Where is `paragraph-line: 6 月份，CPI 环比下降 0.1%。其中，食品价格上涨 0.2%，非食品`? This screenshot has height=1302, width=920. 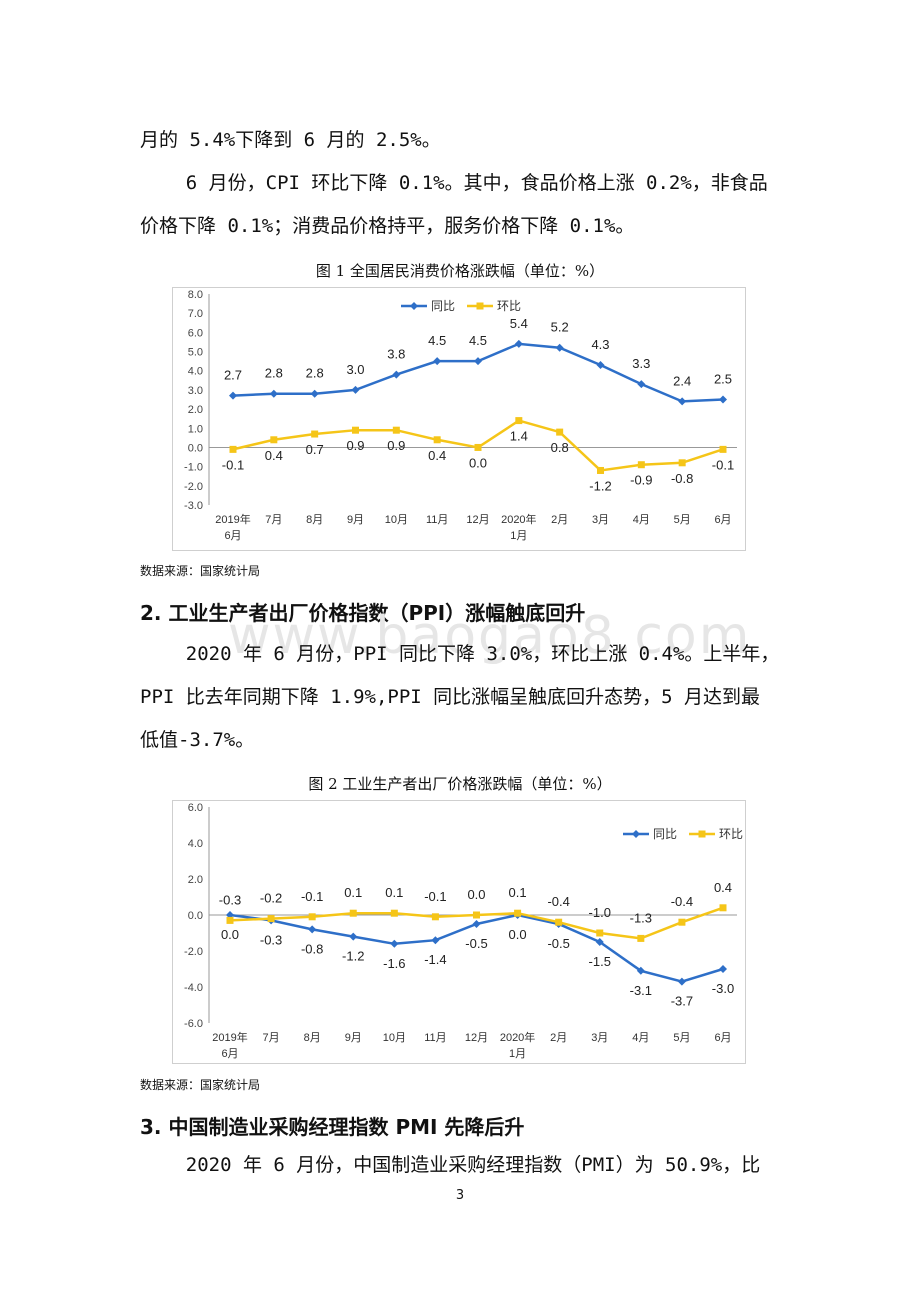
paragraph-line: 6 月份，CPI 环比下降 0.1%。其中，食品价格上涨 0.2%，非食品 is located at coordinates (454, 183).